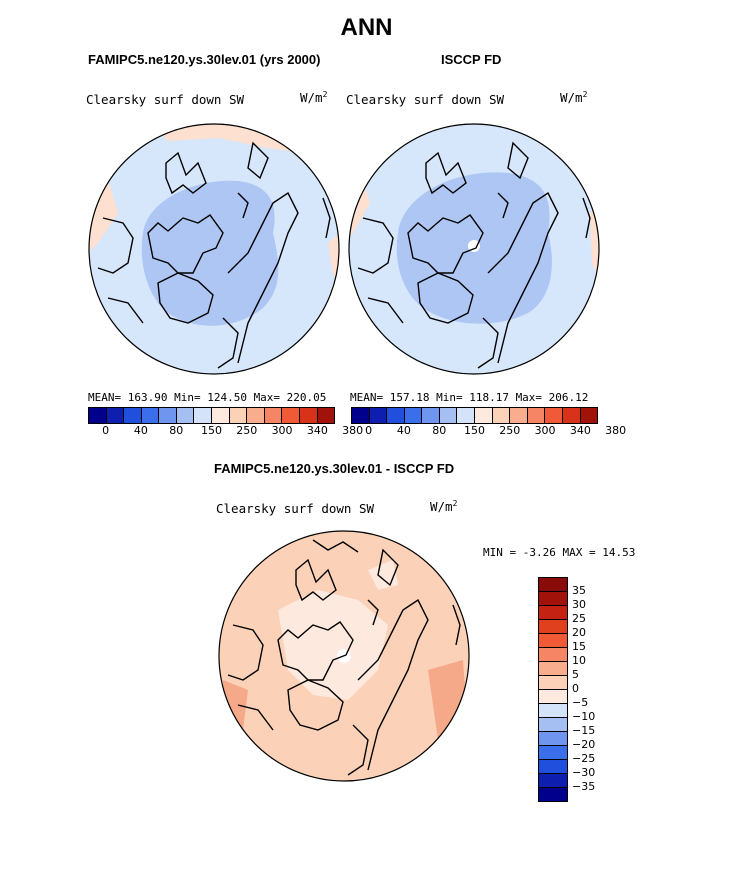  What do you see at coordinates (225, 423) in the screenshot?
I see `left-colorbar: 0 40 80 150 250 300 340 380` at bounding box center [225, 423].